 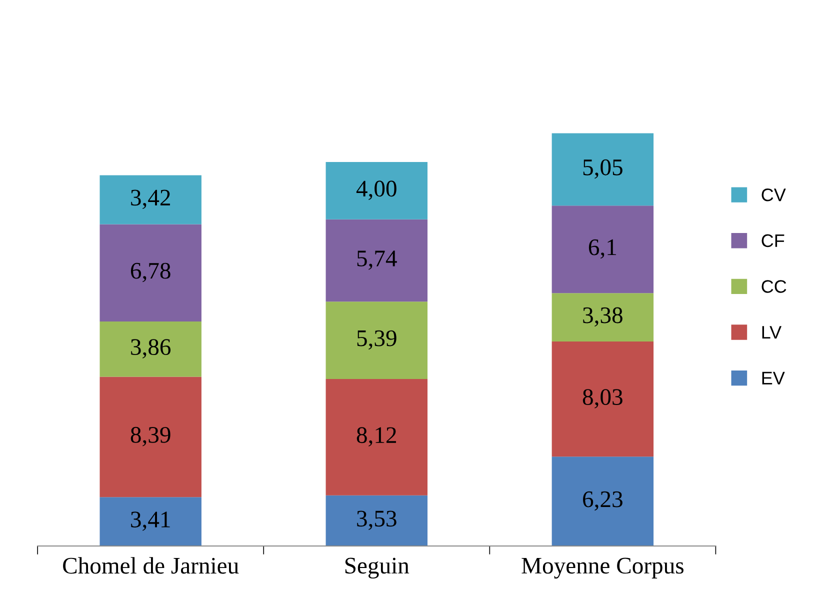 I want to click on data-label: 3,86, so click(x=151, y=348).